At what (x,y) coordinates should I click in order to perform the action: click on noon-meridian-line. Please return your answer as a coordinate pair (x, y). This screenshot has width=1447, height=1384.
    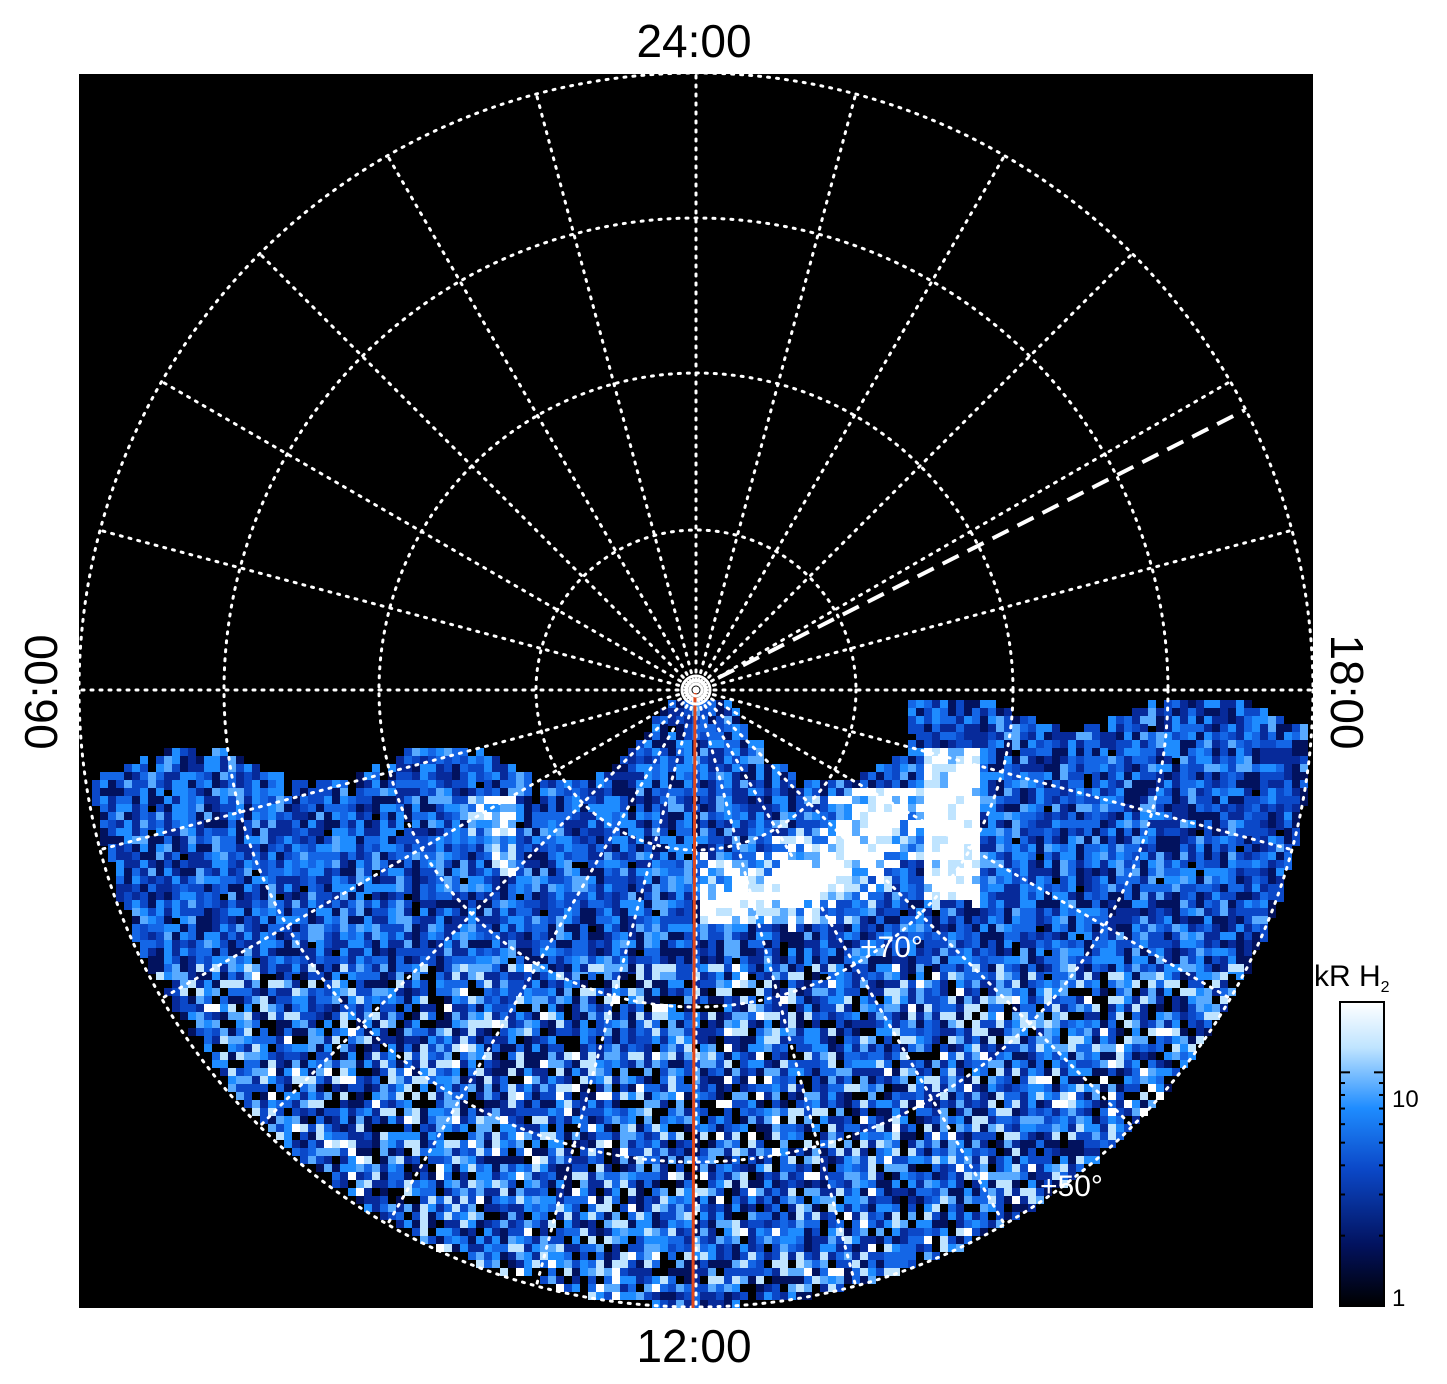
    Looking at the image, I should click on (694, 1000).